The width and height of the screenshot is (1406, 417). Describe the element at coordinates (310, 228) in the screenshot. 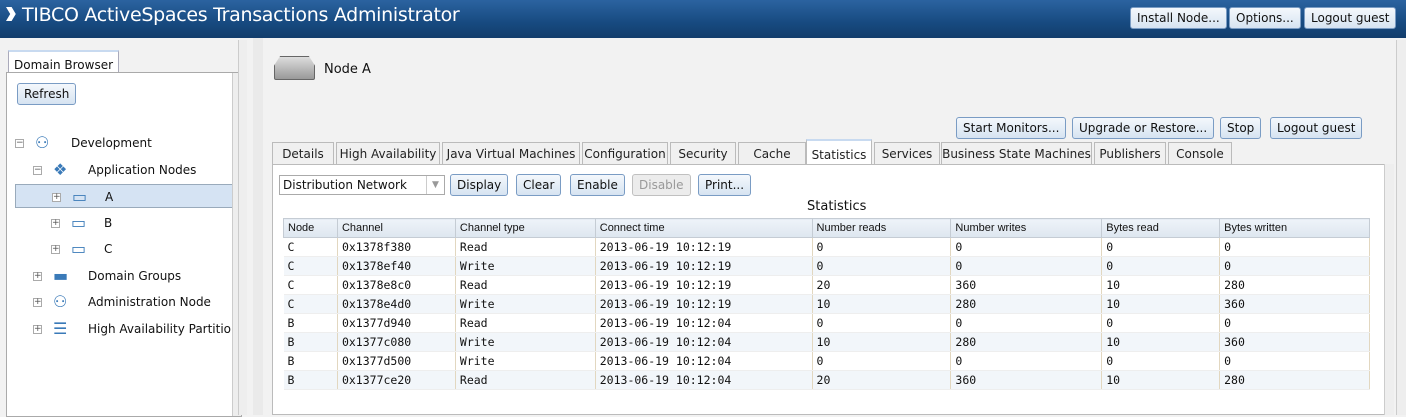

I see `column-header: Node` at that location.